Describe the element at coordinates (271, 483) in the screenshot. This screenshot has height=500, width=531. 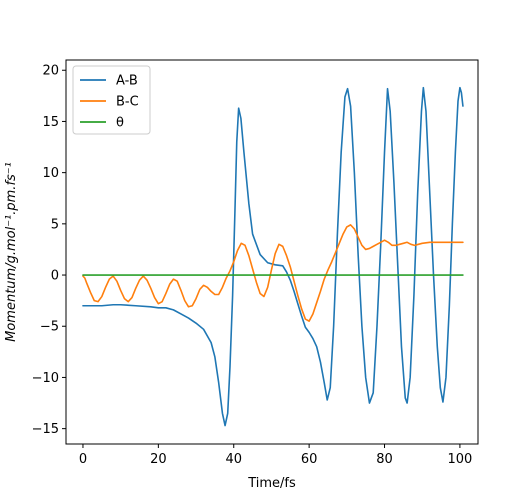
I see `x-axis-label: Time/fs` at that location.